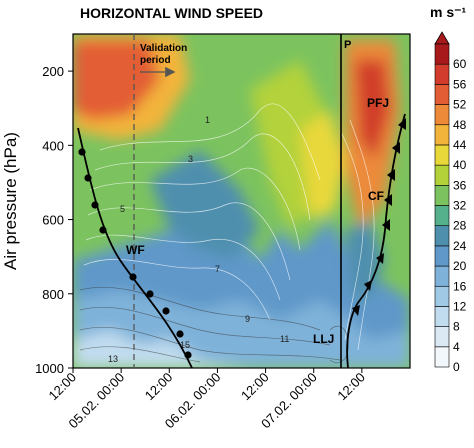 Image resolution: width=474 pixels, height=448 pixels. What do you see at coordinates (155, 60) in the screenshot?
I see `validation-period-label-line2: period` at bounding box center [155, 60].